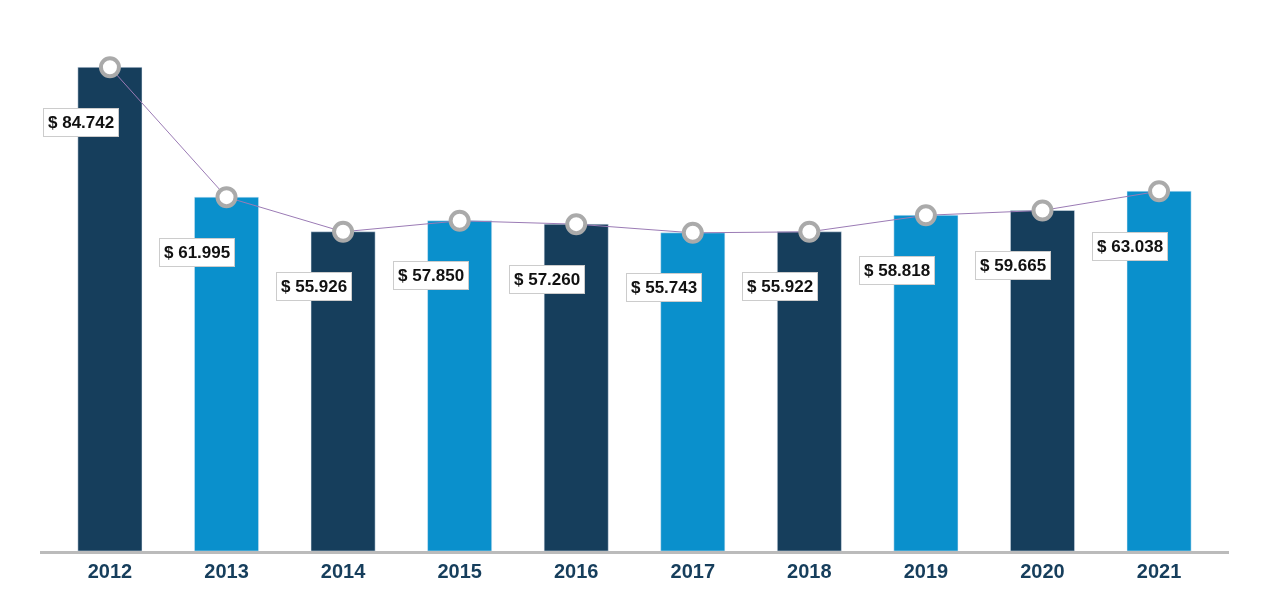 This screenshot has width=1269, height=611. I want to click on x-tick-label: 2013, so click(226, 571).